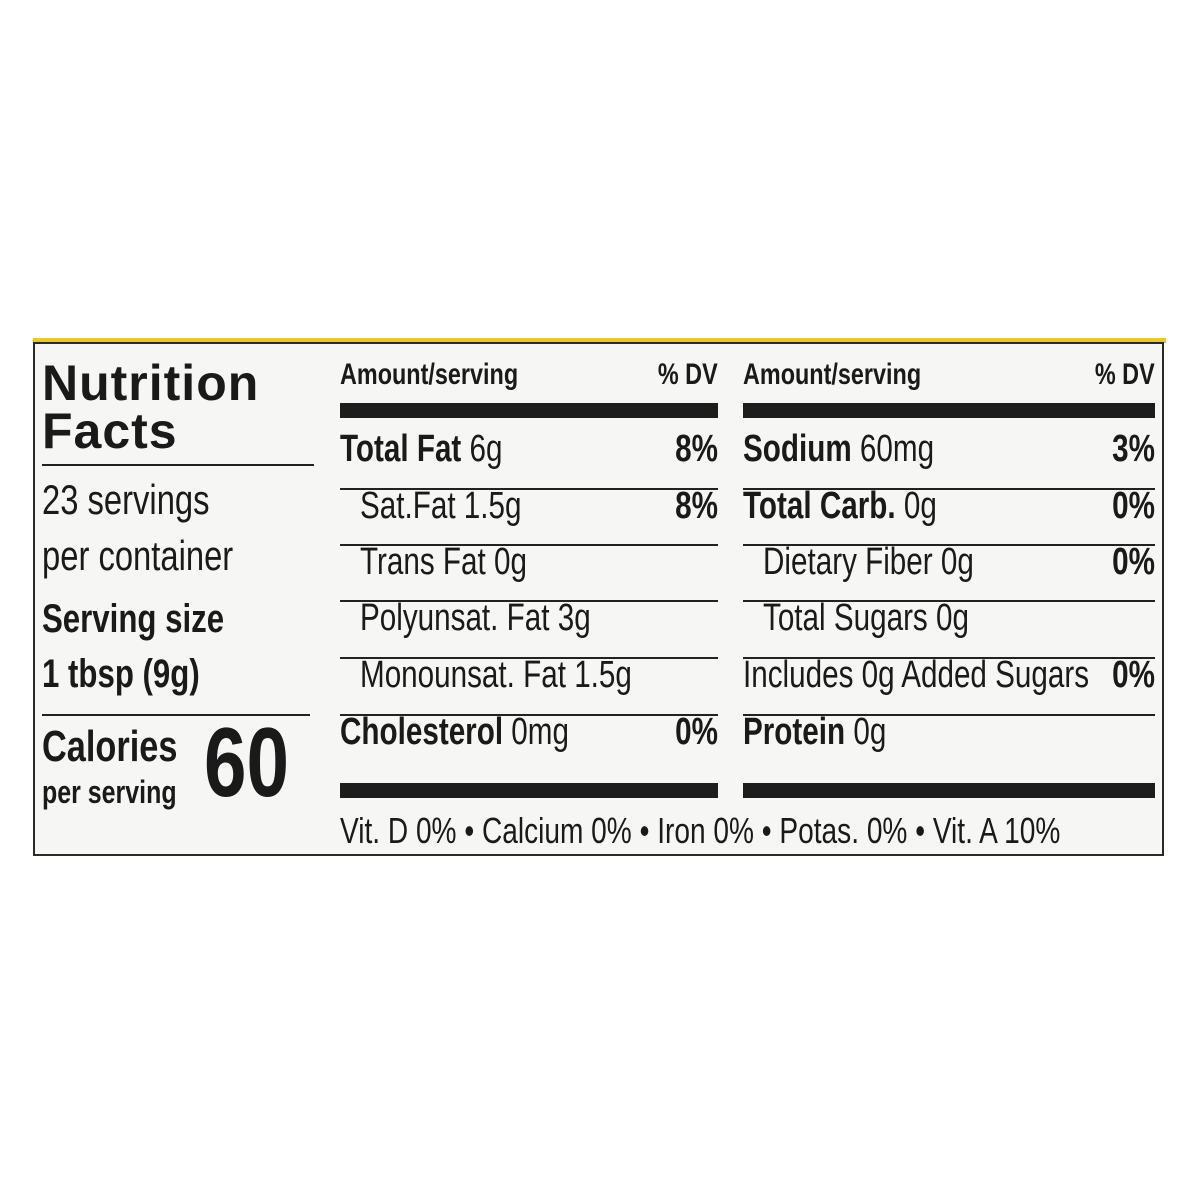 The height and width of the screenshot is (1200, 1200). Describe the element at coordinates (109, 792) in the screenshot. I see `calories-subtitle: per serving` at that location.